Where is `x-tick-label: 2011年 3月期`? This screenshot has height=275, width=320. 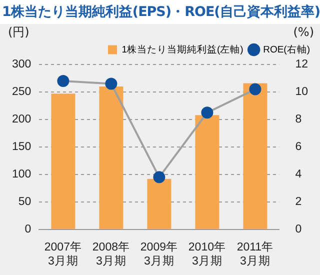
x-tick-label: 2011年 3月期 is located at coordinates (255, 254).